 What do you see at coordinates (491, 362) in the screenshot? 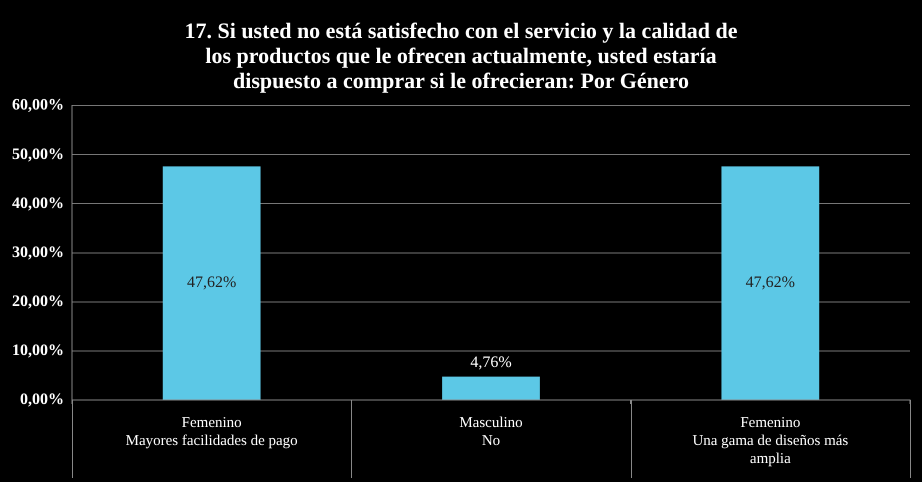
I see `data-label: 4,76%` at bounding box center [491, 362].